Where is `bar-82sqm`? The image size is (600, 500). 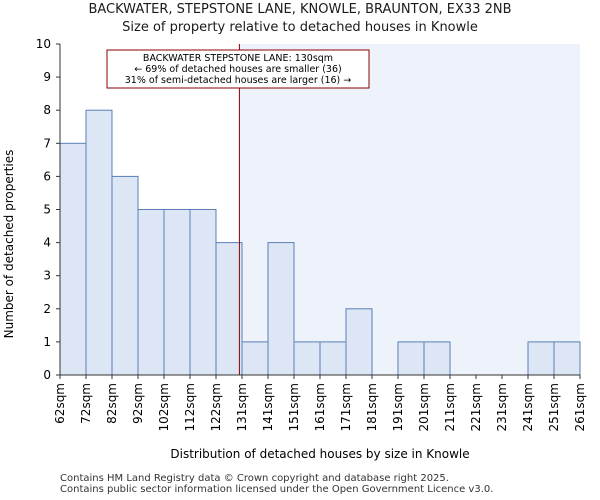
bar-82sqm is located at coordinates (125, 275).